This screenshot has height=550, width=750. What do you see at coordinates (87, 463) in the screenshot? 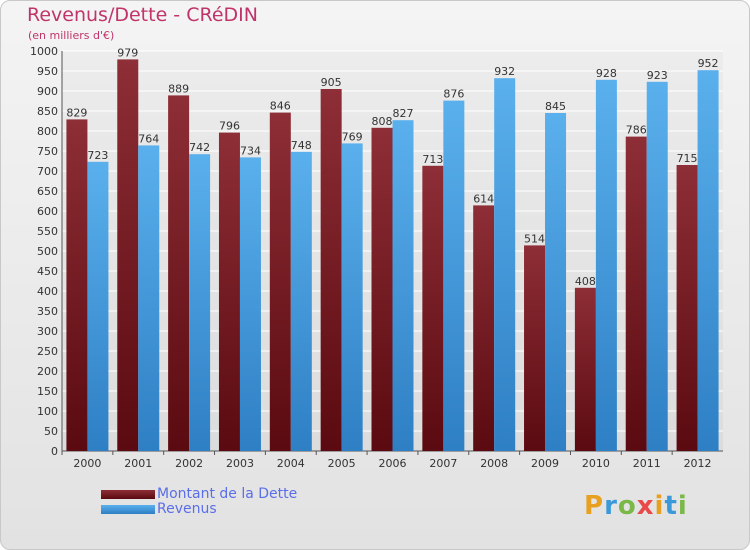
I see `x-tick-label: 2000` at bounding box center [87, 463].